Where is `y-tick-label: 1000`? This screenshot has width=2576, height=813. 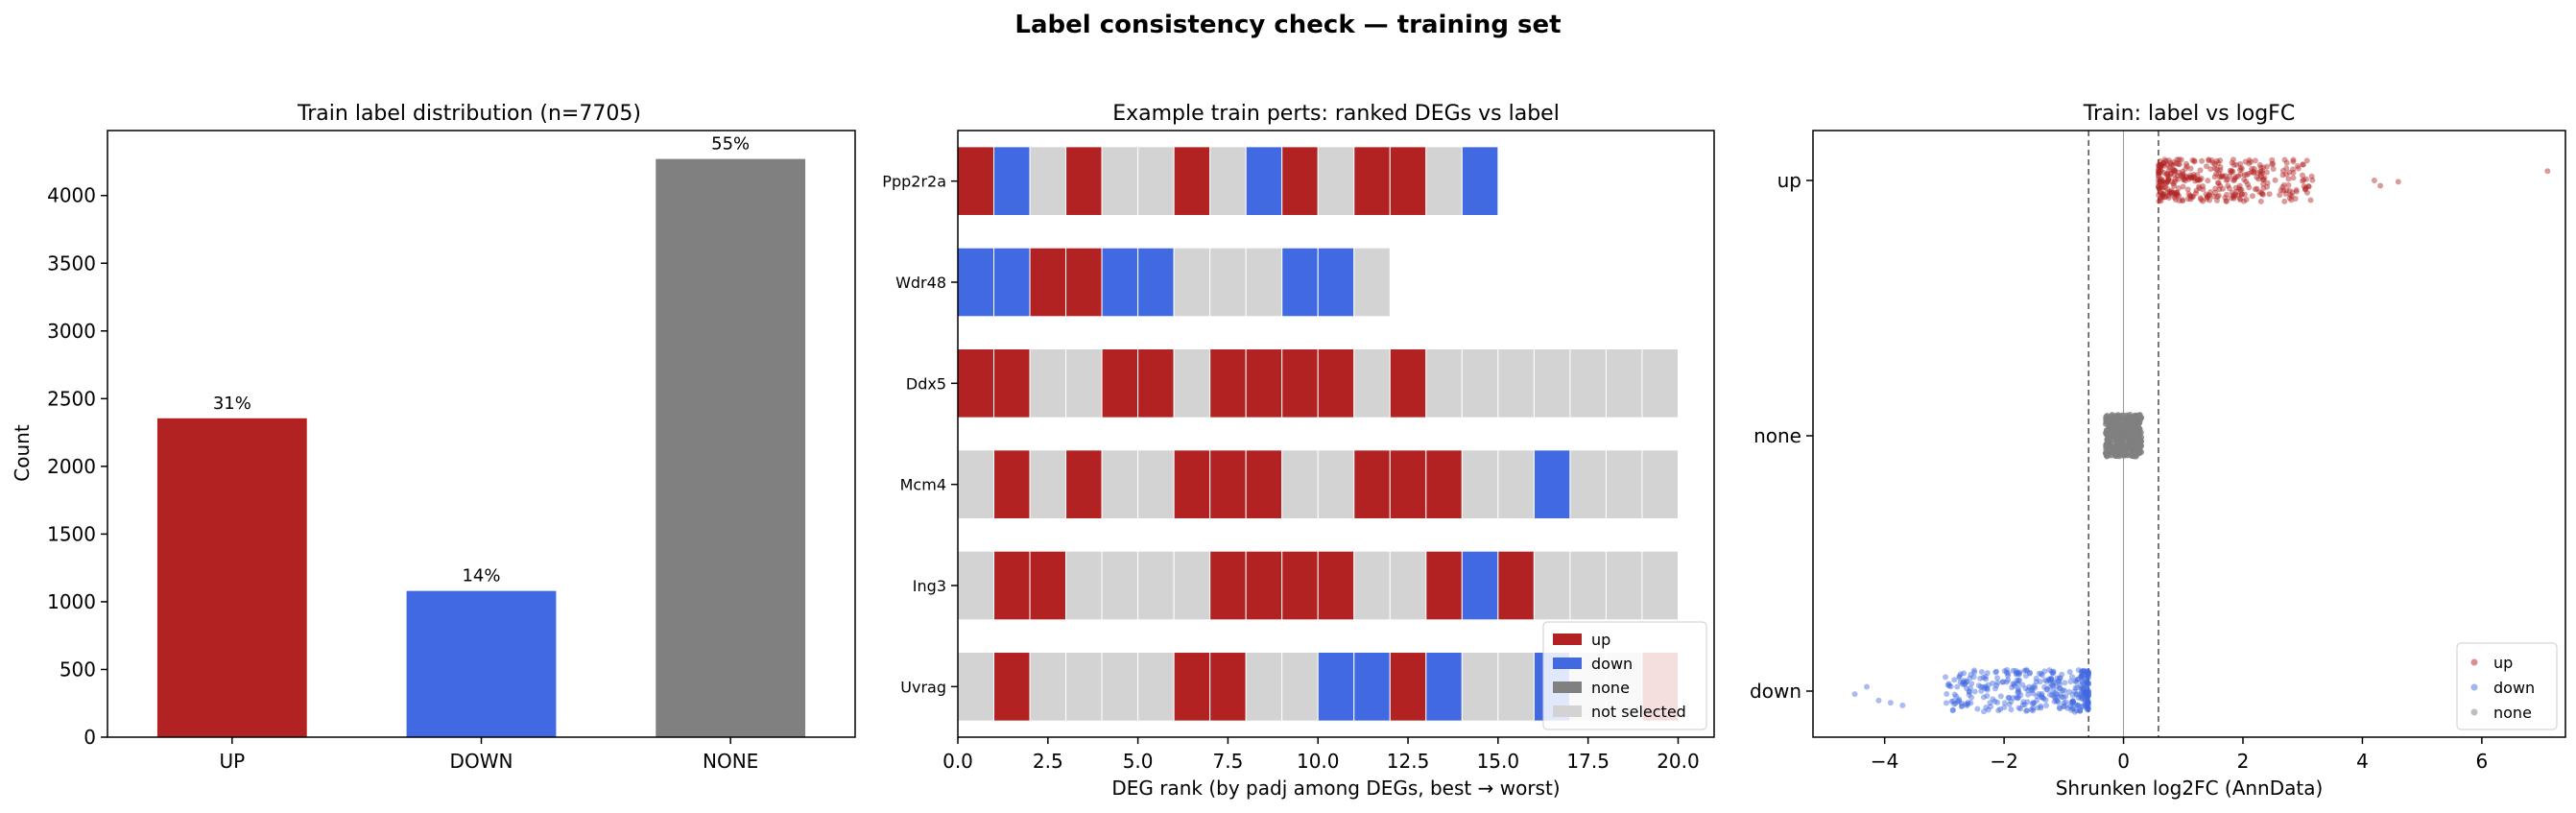
y-tick-label: 1000 is located at coordinates (71, 602).